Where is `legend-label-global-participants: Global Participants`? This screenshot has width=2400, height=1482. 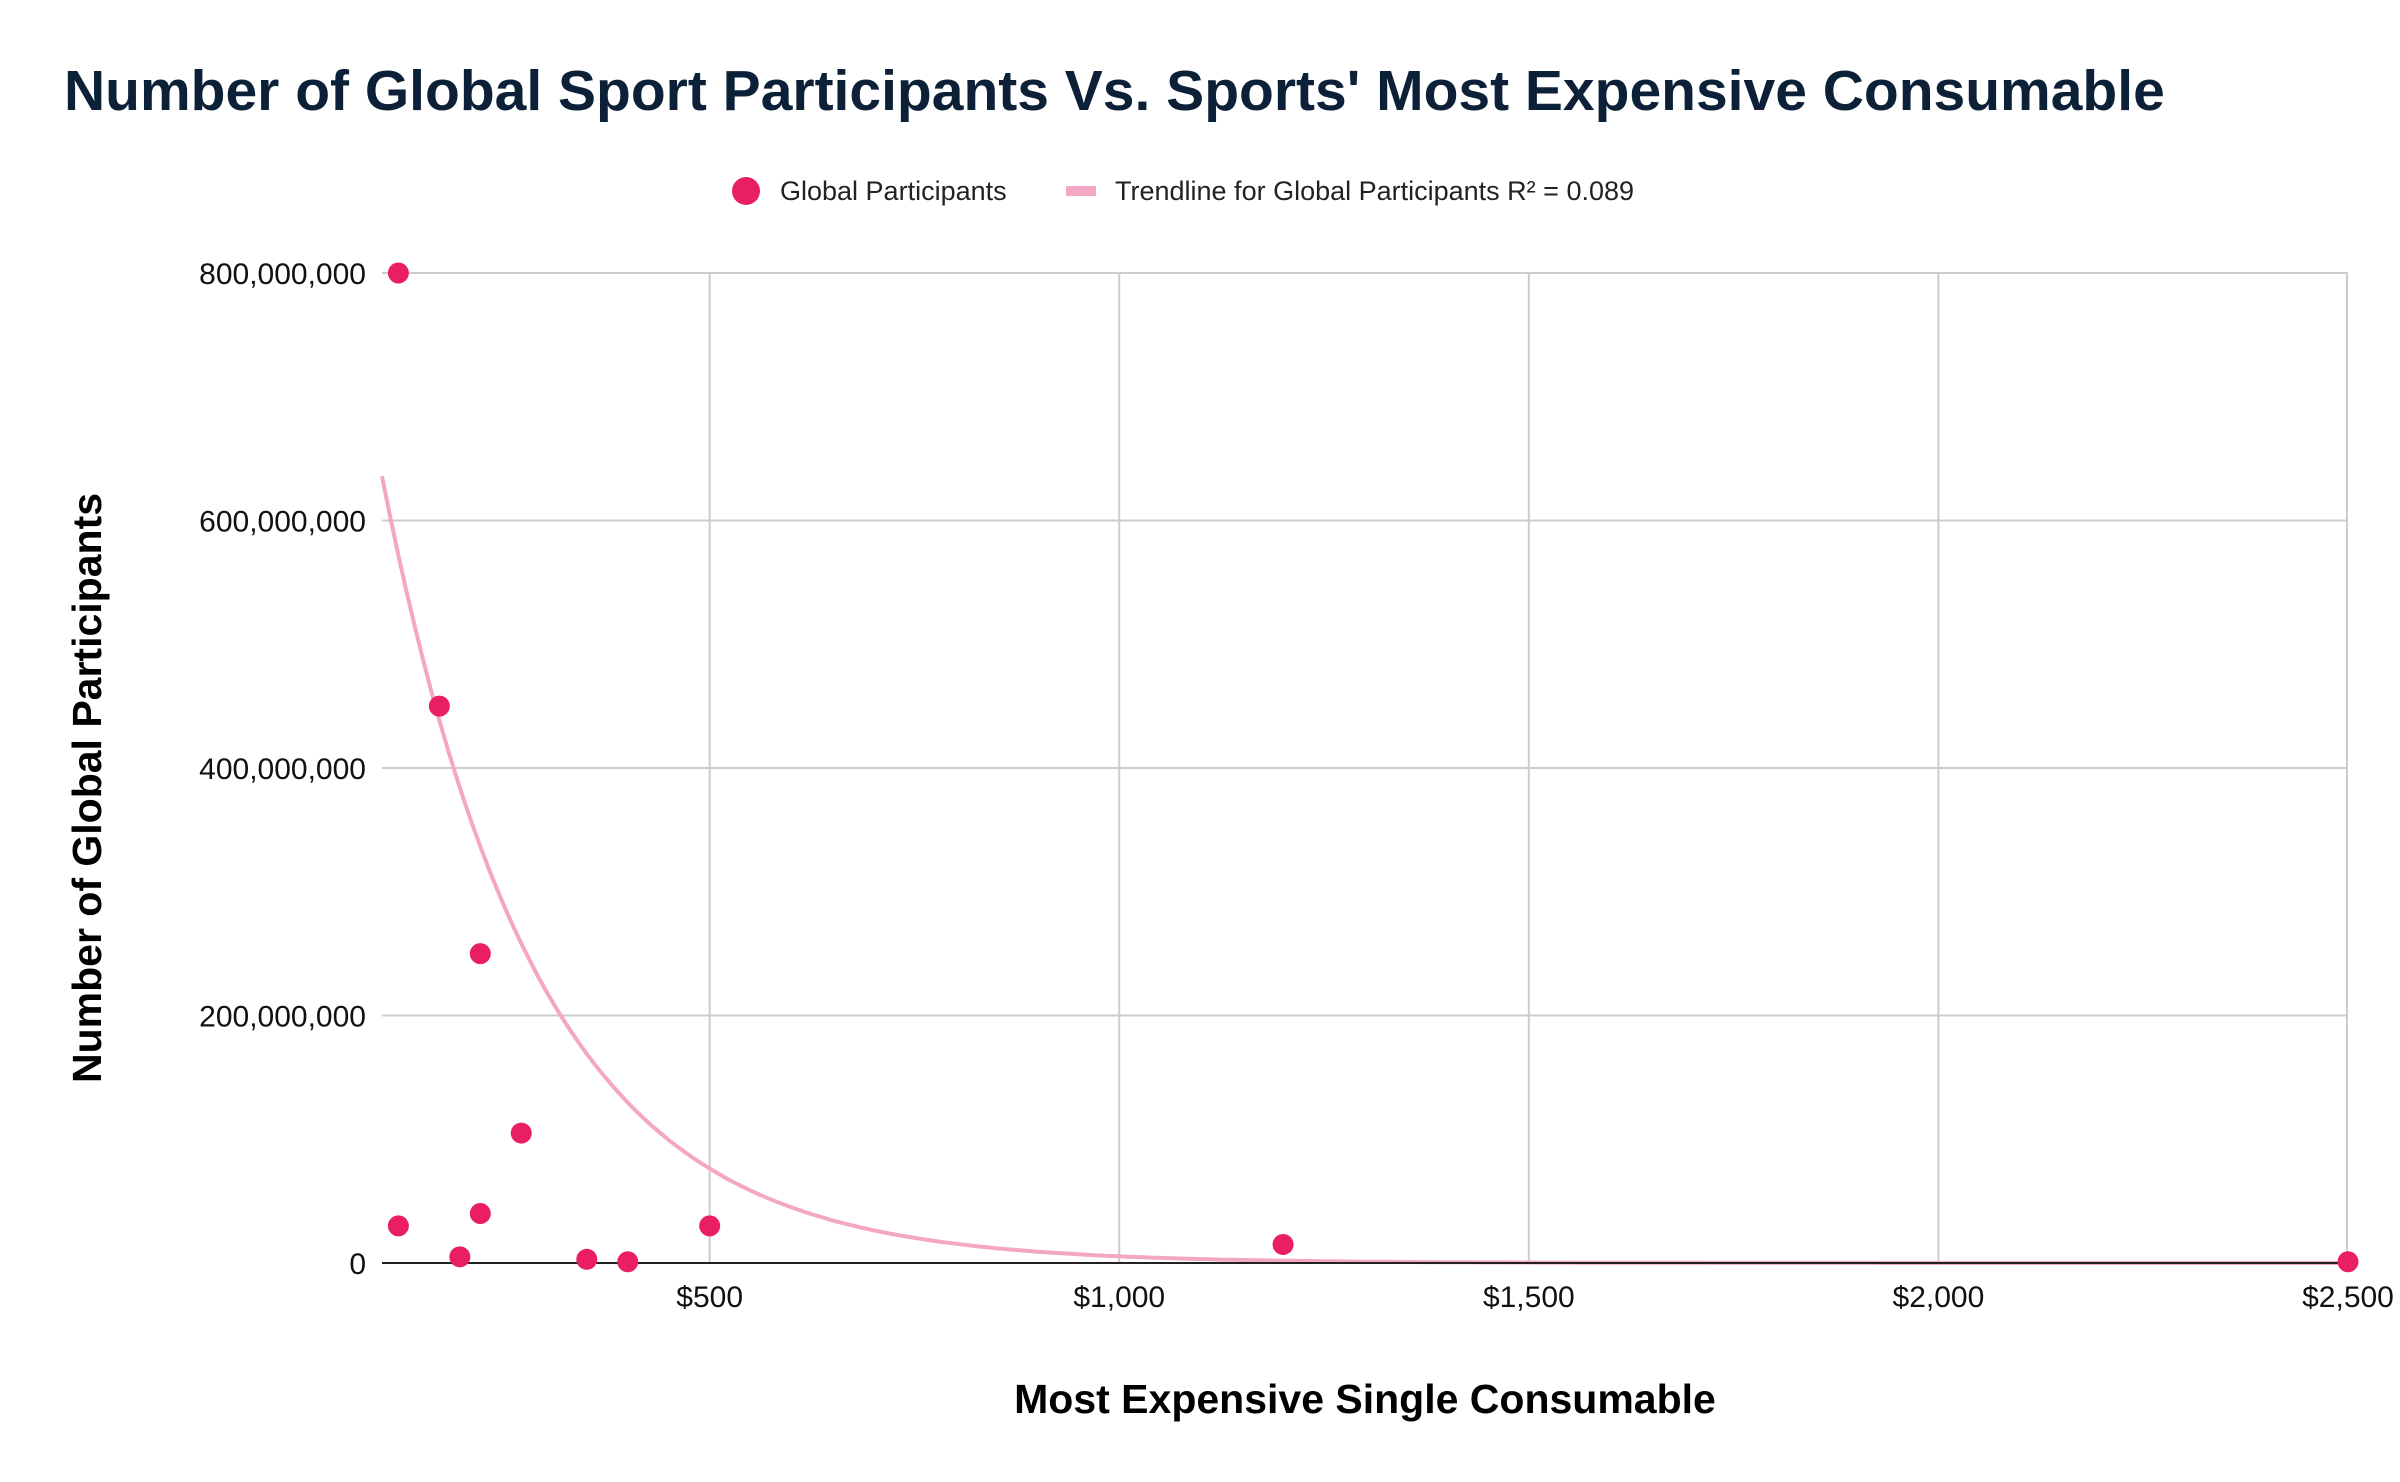 legend-label-global-participants: Global Participants is located at coordinates (893, 191).